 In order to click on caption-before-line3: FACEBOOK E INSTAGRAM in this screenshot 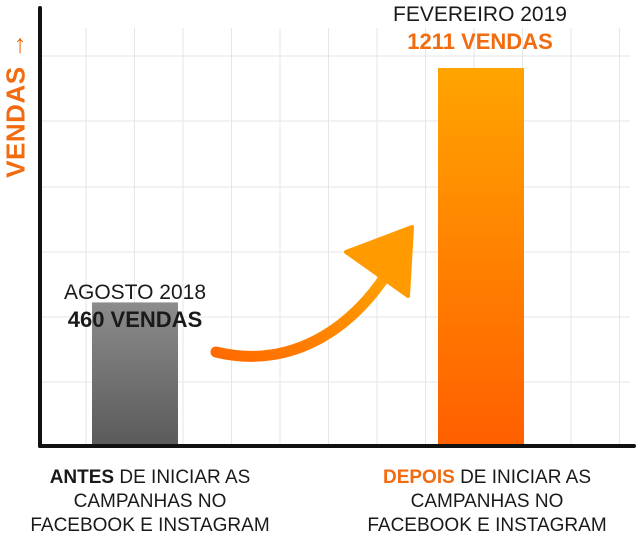, I will do `click(150, 525)`.